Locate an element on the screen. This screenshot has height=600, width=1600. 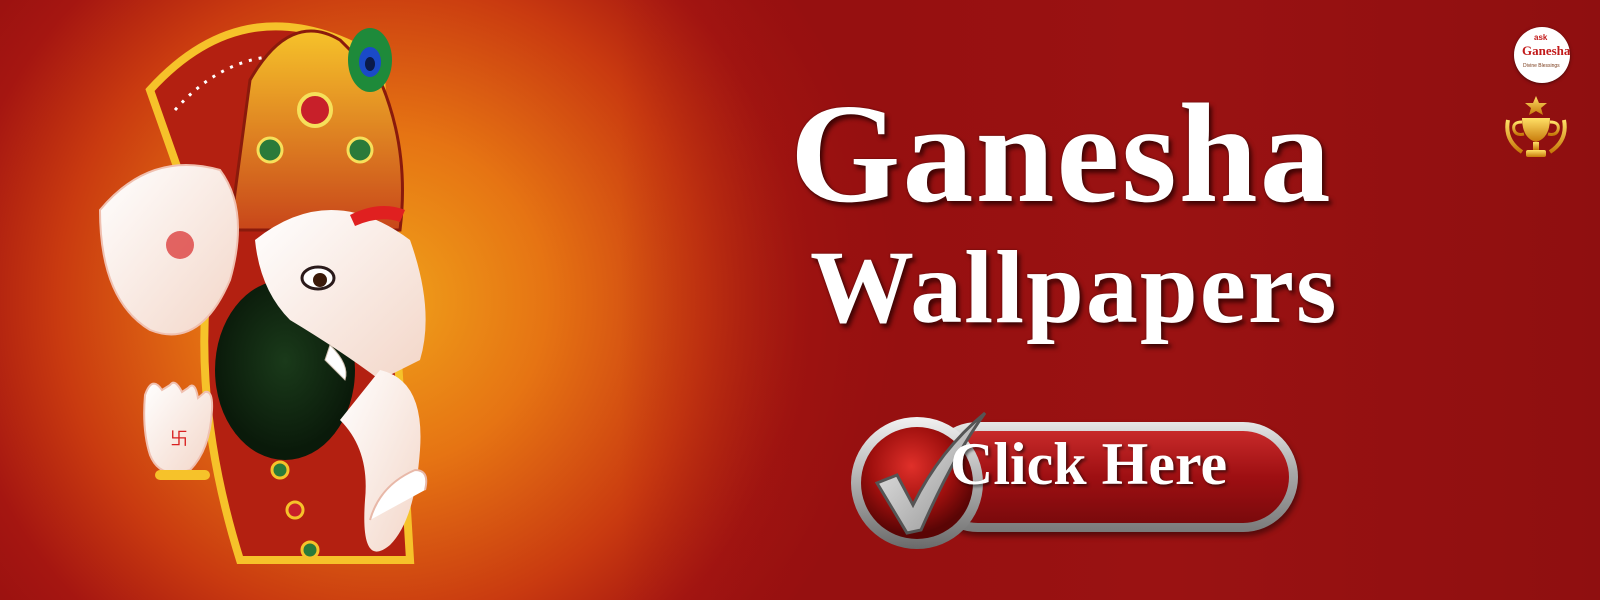
svg-text: 卐 is located at coordinates (179, 439).